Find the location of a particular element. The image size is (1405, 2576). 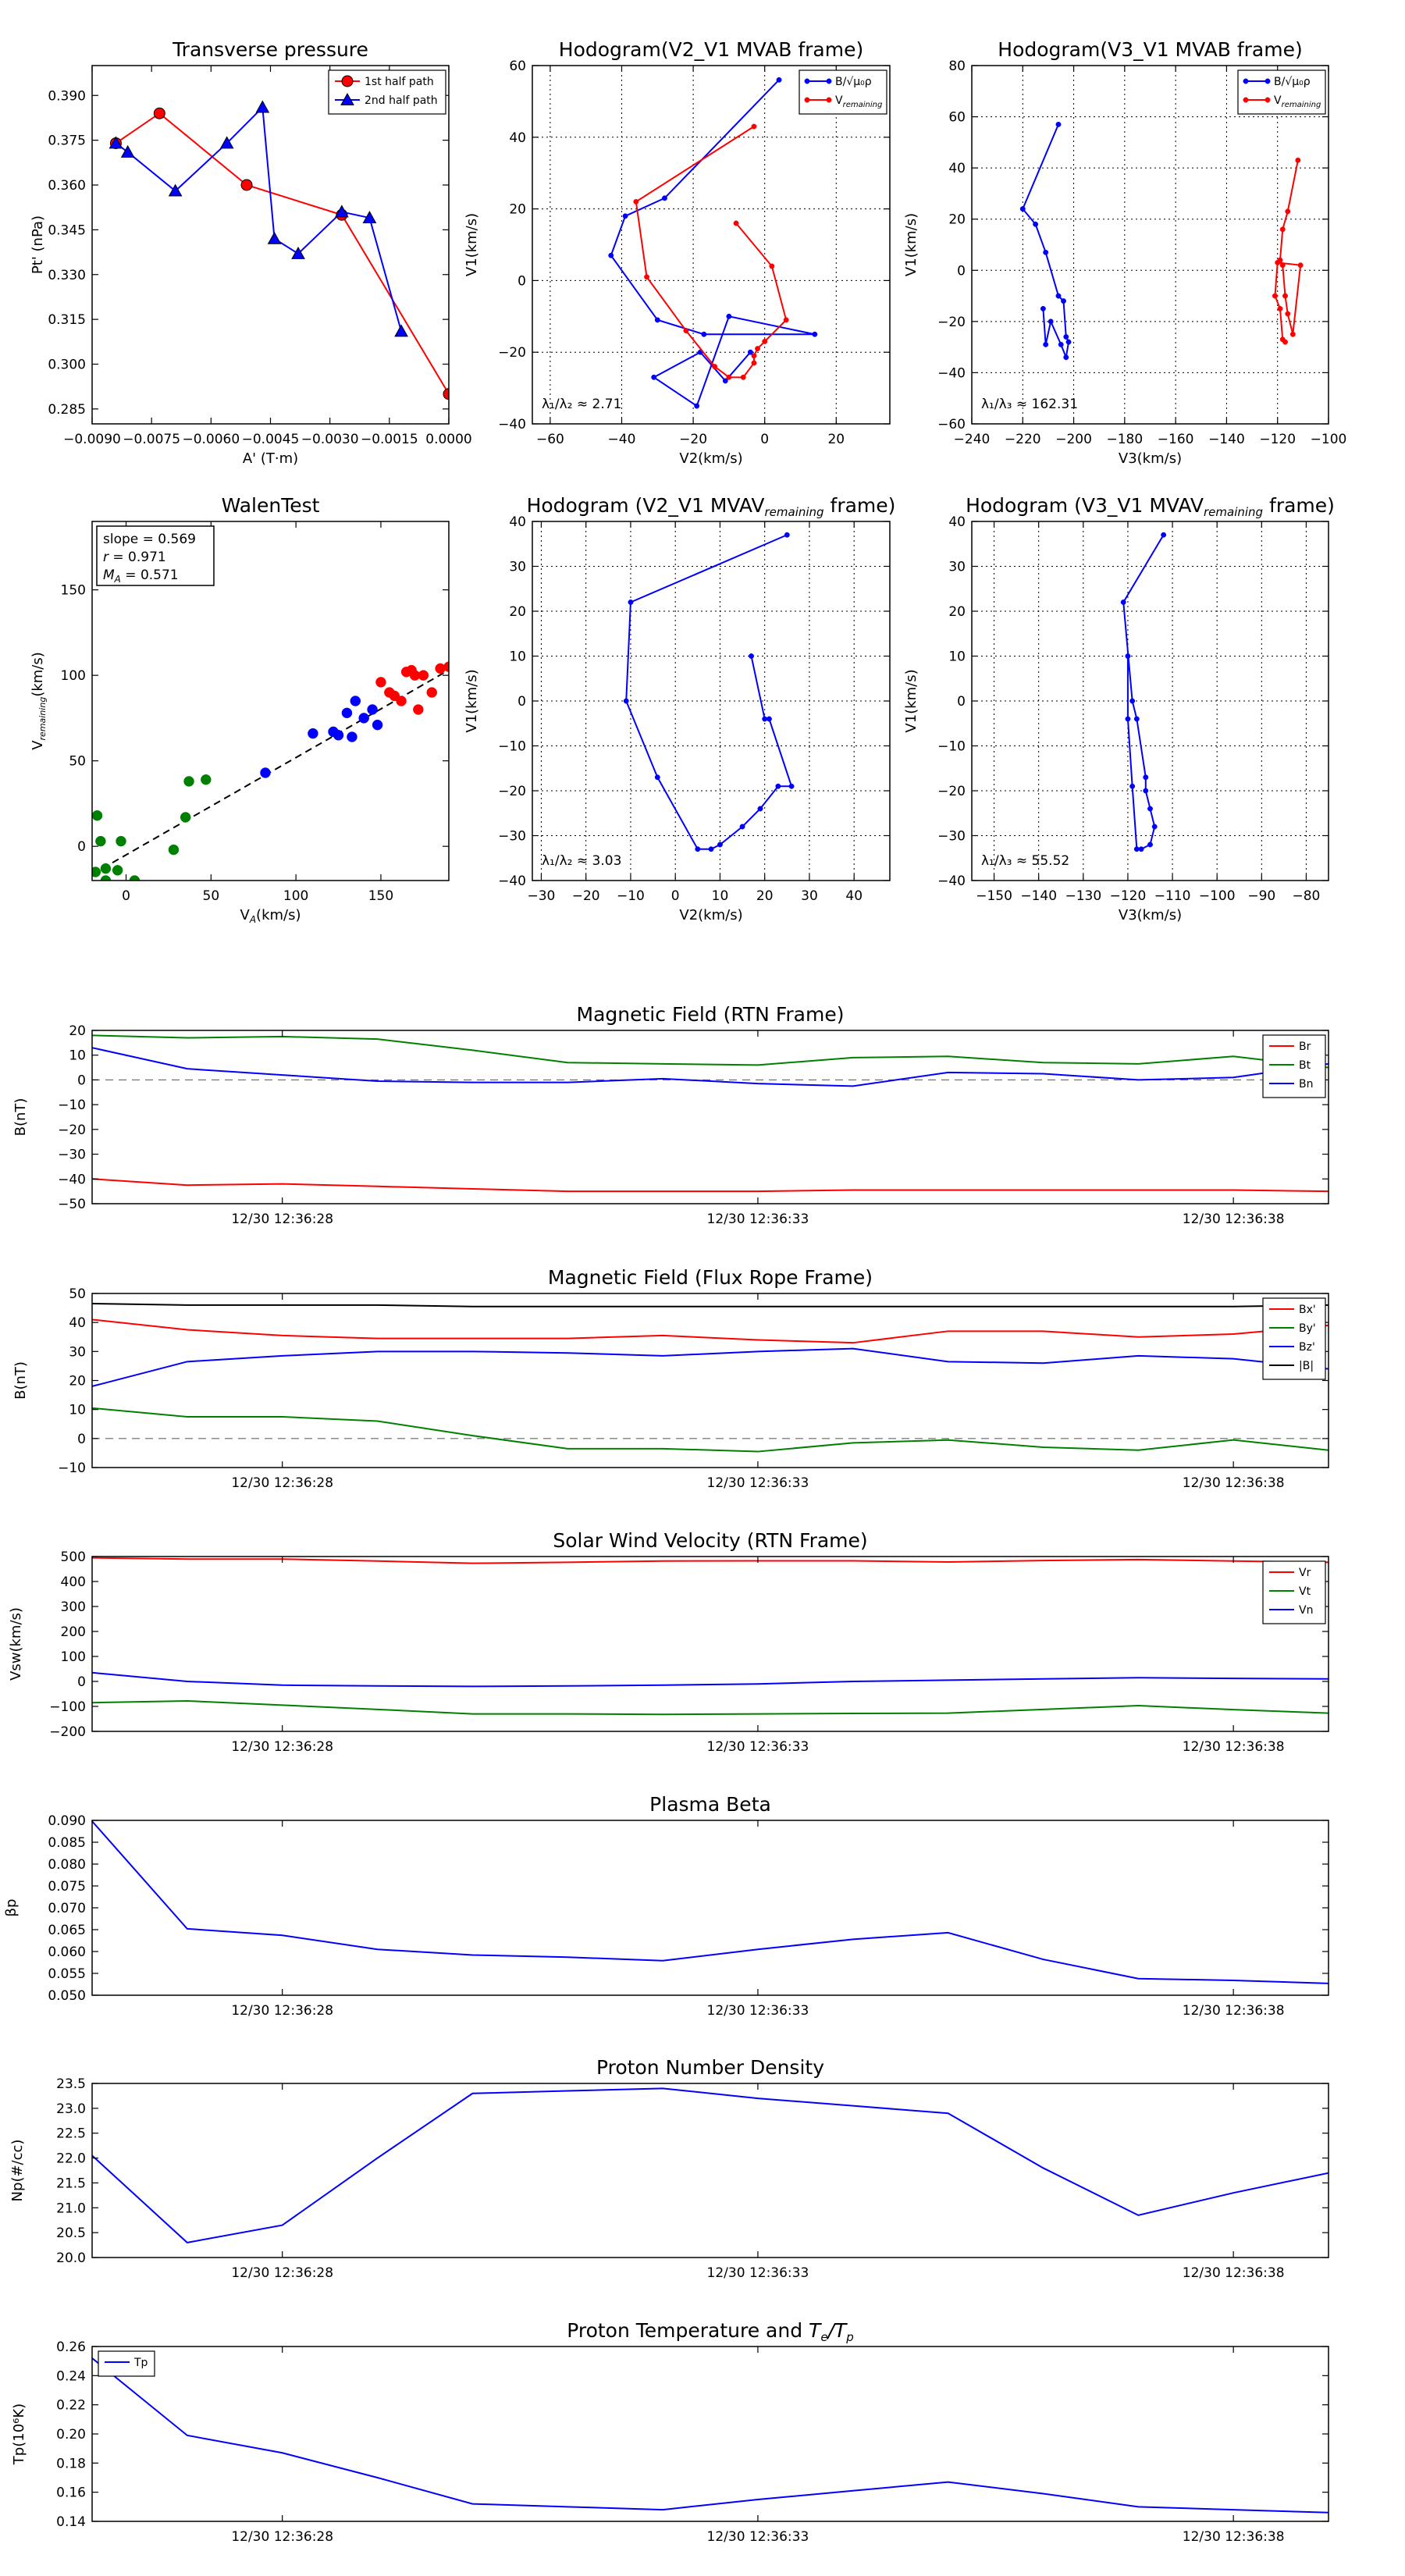

title-math: /T is located at coordinates (837, 2330).